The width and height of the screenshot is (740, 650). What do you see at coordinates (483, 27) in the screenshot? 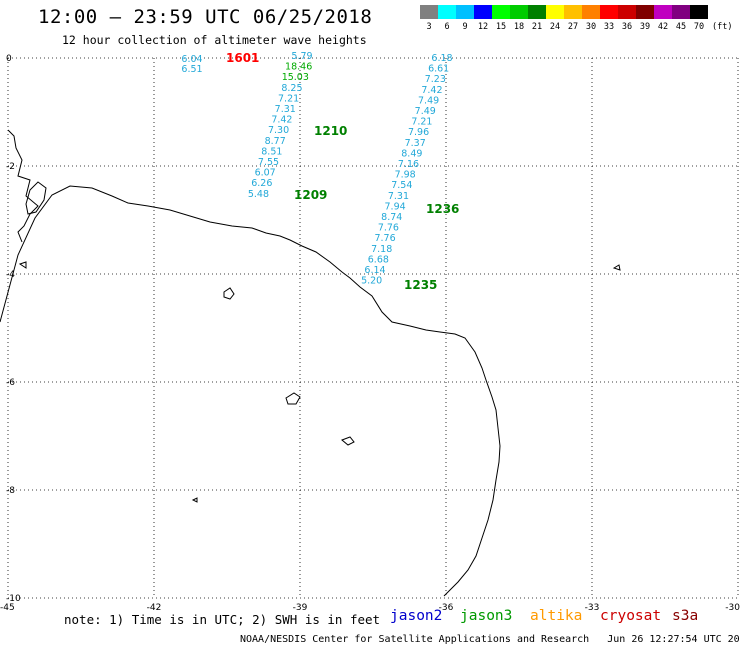
I see `scale-label: 12` at bounding box center [483, 27].